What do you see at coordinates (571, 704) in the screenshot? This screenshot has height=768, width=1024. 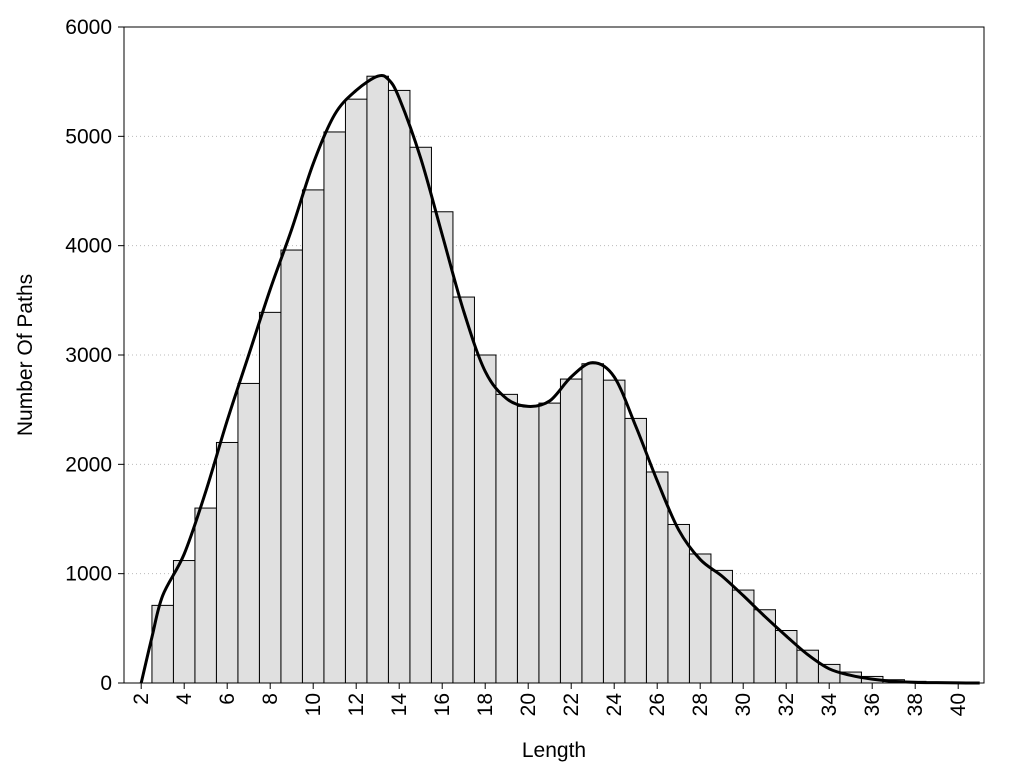 I see `x-tick-label: 22` at bounding box center [571, 704].